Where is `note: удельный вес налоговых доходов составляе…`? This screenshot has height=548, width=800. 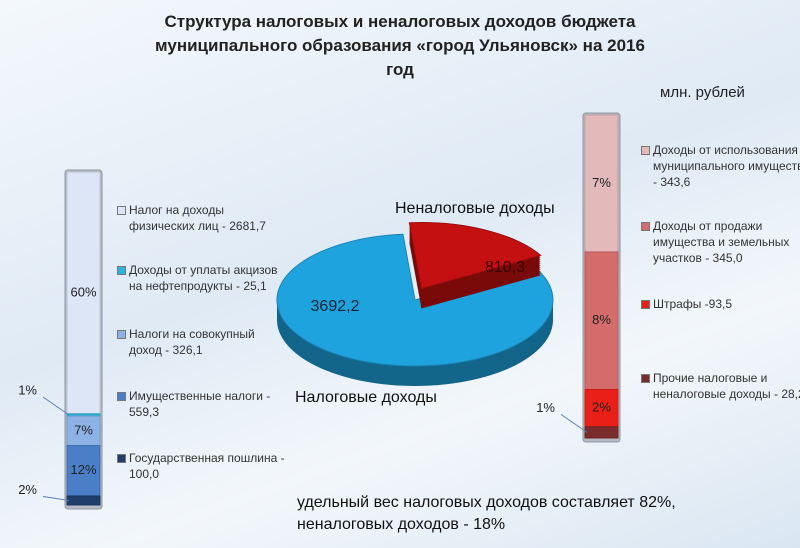
note: удельный вес налоговых доходов составляе… is located at coordinates (486, 513).